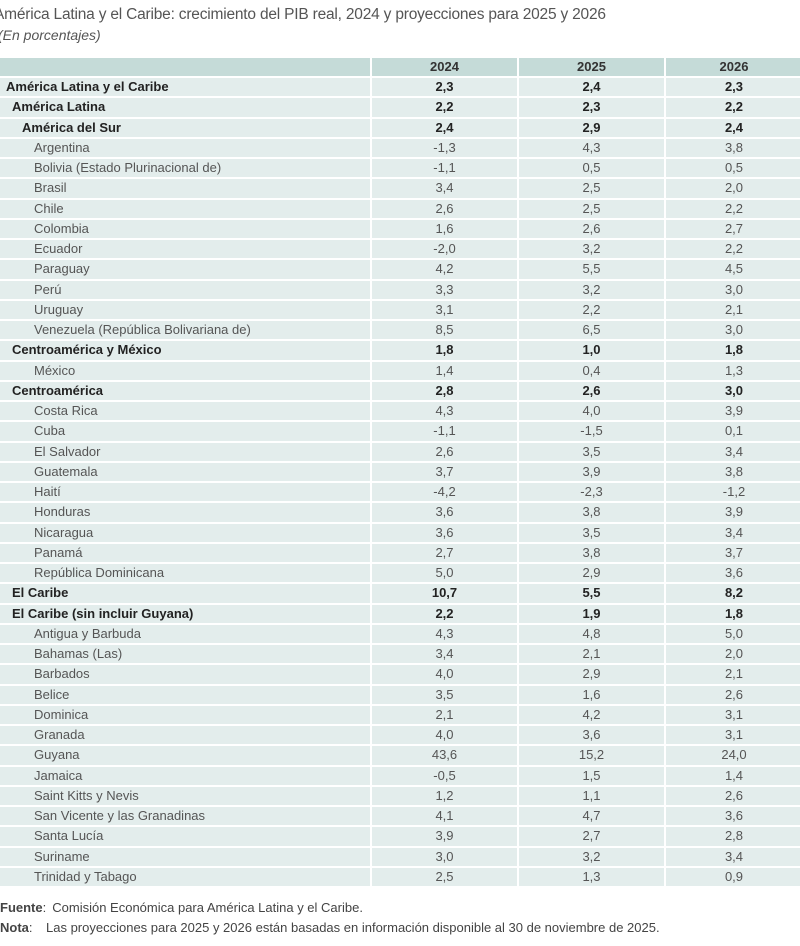  I want to click on header-2025: 2025, so click(591, 67).